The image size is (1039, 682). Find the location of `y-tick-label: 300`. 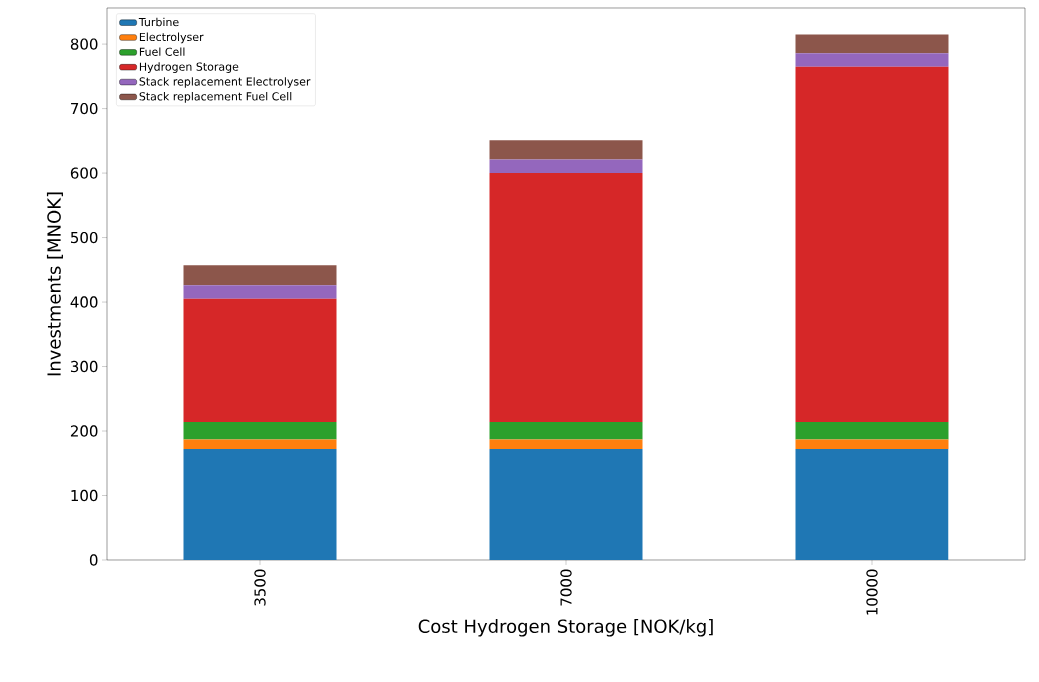

y-tick-label: 300 is located at coordinates (84, 366).